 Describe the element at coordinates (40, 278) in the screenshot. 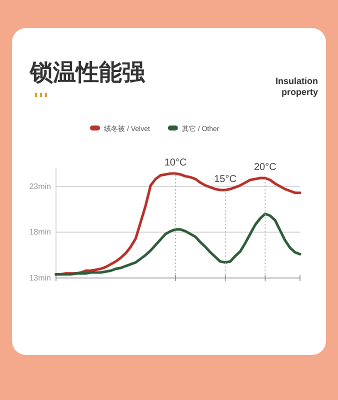

I see `y-tick-label: 13min` at that location.